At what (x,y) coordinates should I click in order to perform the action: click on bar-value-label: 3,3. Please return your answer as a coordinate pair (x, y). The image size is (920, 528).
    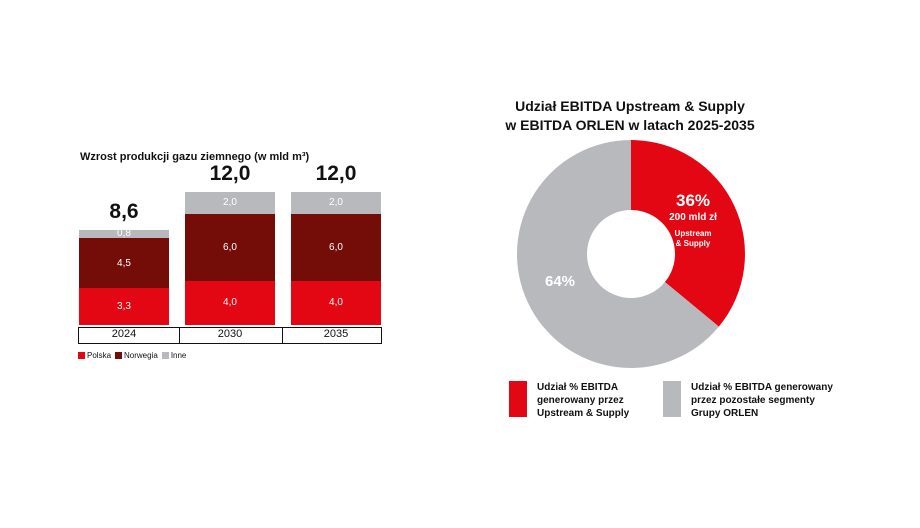
    Looking at the image, I should click on (124, 307).